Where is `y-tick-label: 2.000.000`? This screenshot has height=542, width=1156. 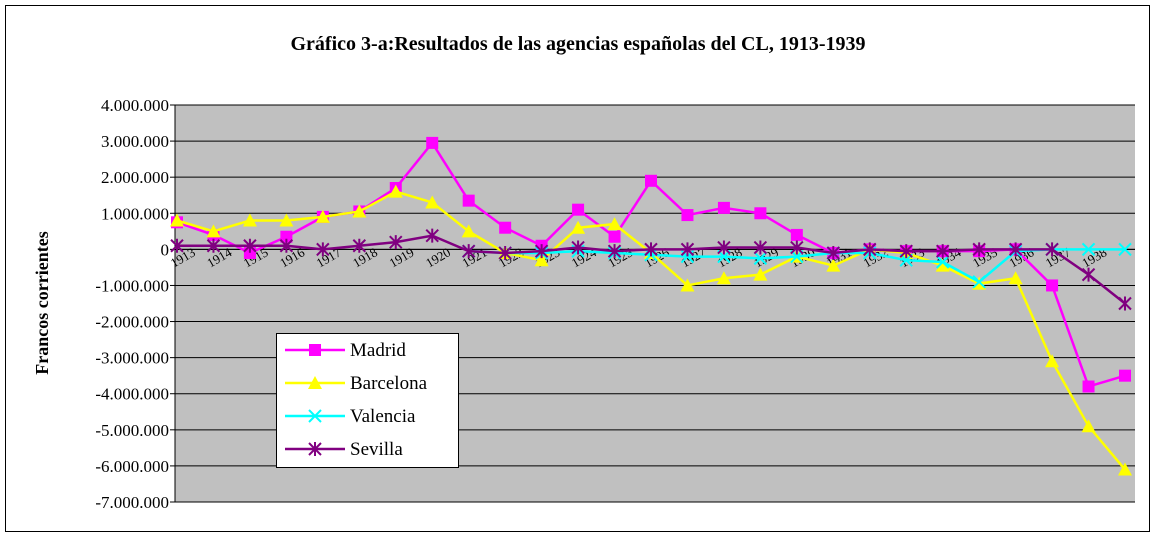 y-tick-label: 2.000.000 is located at coordinates (135, 177).